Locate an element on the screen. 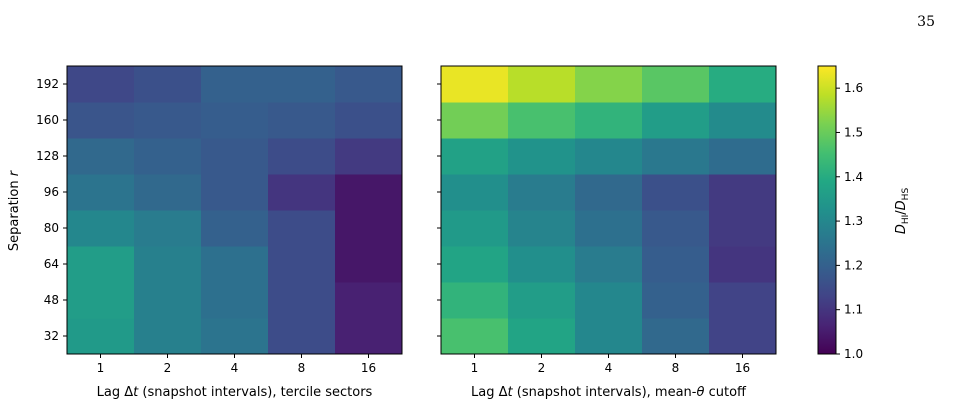 The height and width of the screenshot is (407, 961). y-tick-label: 96 is located at coordinates (51, 192).